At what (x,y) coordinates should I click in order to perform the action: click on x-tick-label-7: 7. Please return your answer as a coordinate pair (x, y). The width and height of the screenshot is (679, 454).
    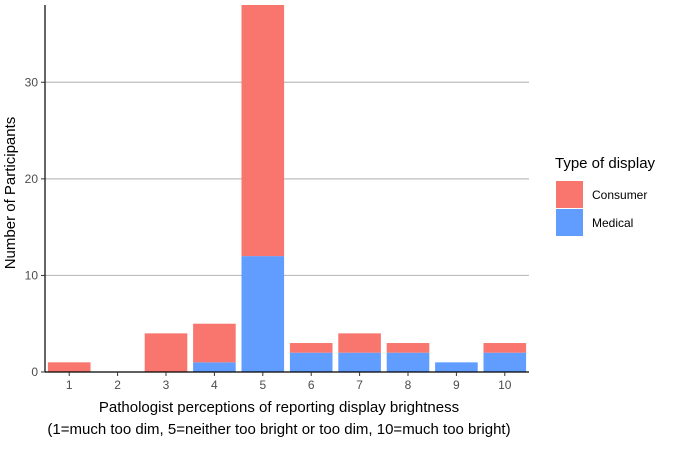
    Looking at the image, I should click on (359, 385).